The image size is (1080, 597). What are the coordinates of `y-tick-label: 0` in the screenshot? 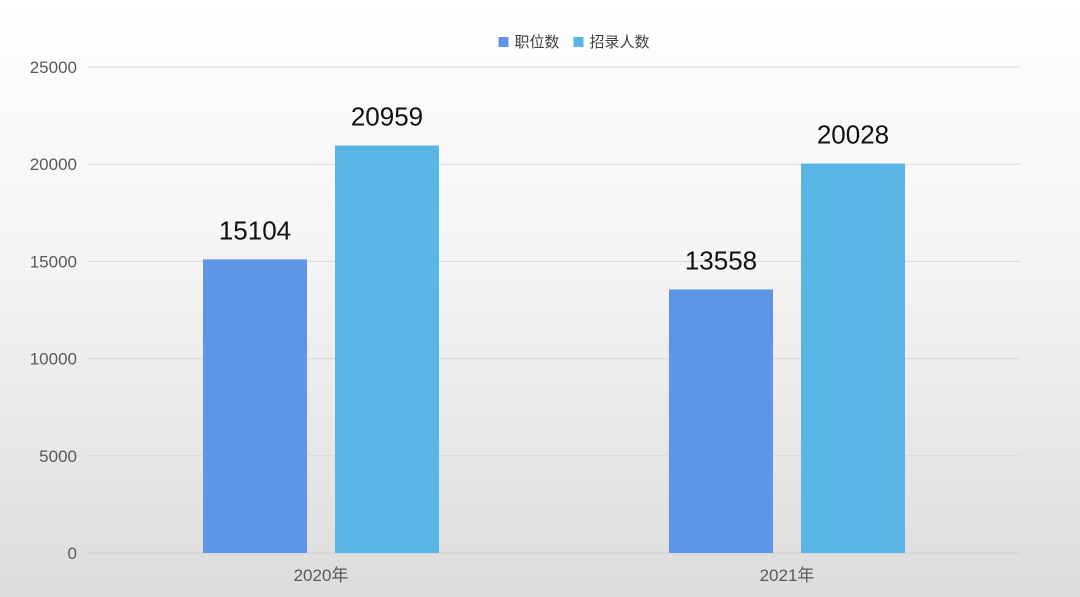 It's located at (72, 553).